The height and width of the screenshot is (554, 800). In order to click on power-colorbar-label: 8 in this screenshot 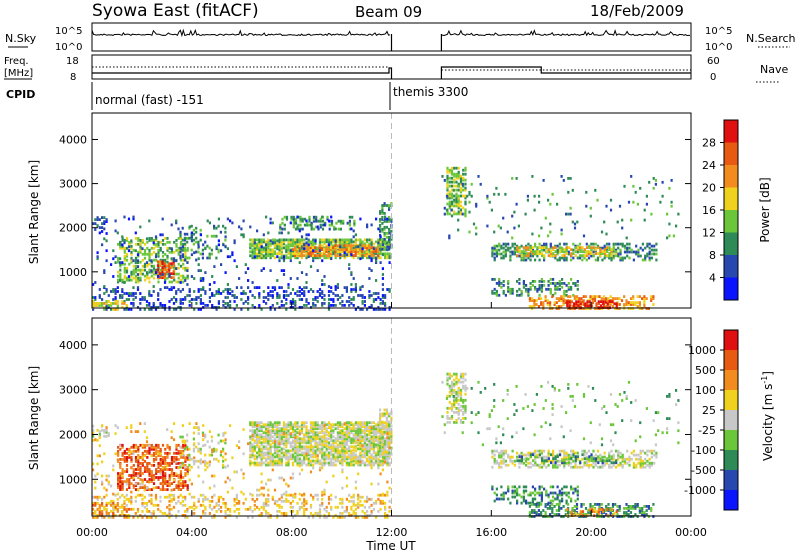, I will do `click(712, 255)`.